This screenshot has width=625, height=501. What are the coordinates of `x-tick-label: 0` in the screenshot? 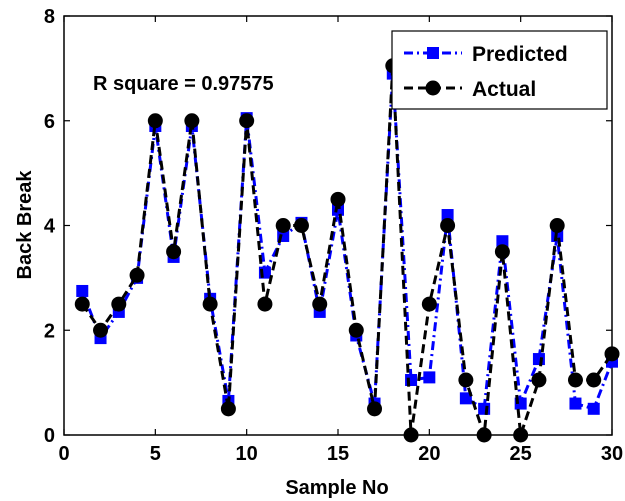 It's located at (63, 454).